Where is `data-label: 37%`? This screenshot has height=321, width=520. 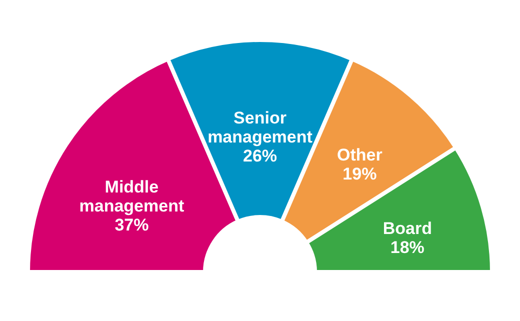 data-label: 37% is located at coordinates (131, 225).